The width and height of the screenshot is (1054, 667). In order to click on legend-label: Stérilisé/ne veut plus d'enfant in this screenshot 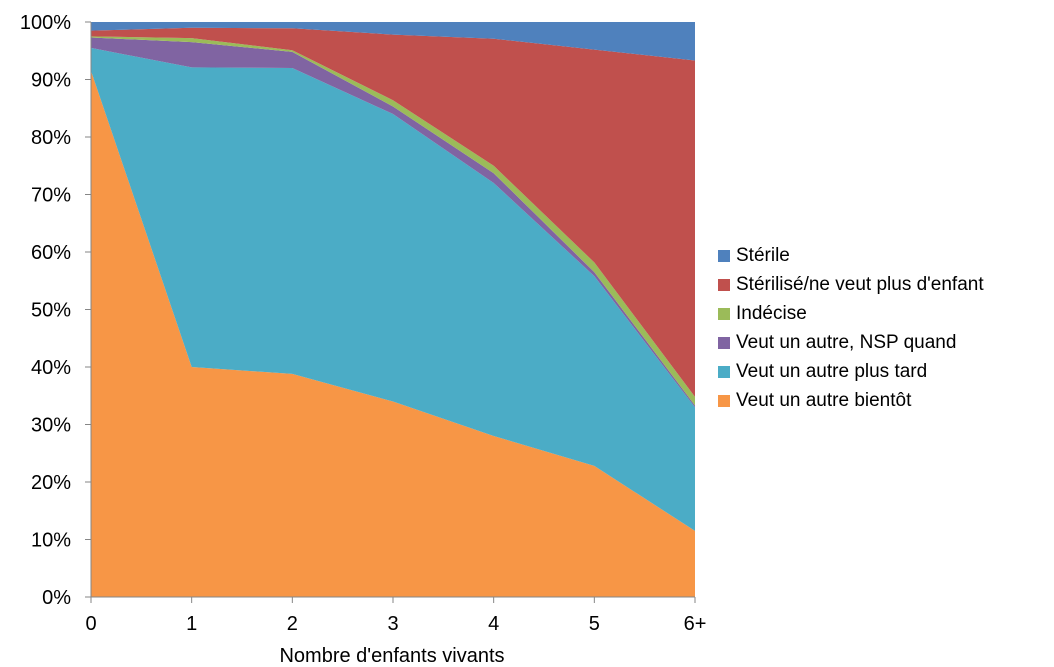, I will do `click(860, 284)`.